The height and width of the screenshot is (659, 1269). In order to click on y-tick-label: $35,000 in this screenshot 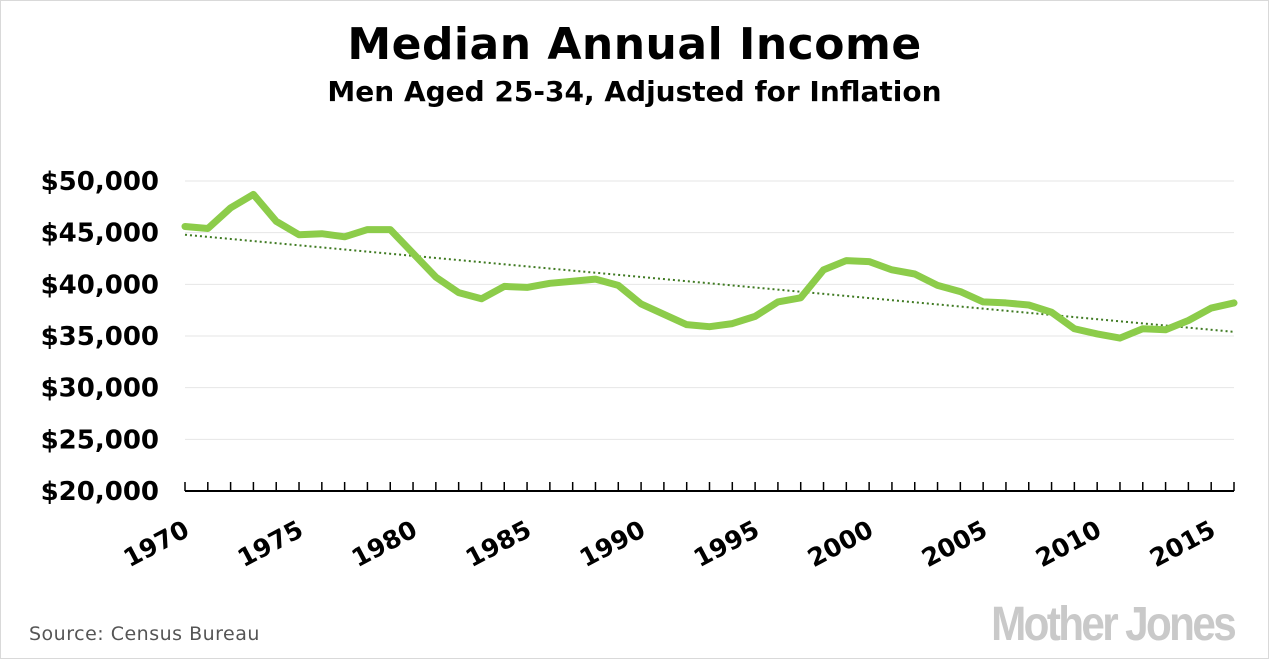, I will do `click(100, 337)`.